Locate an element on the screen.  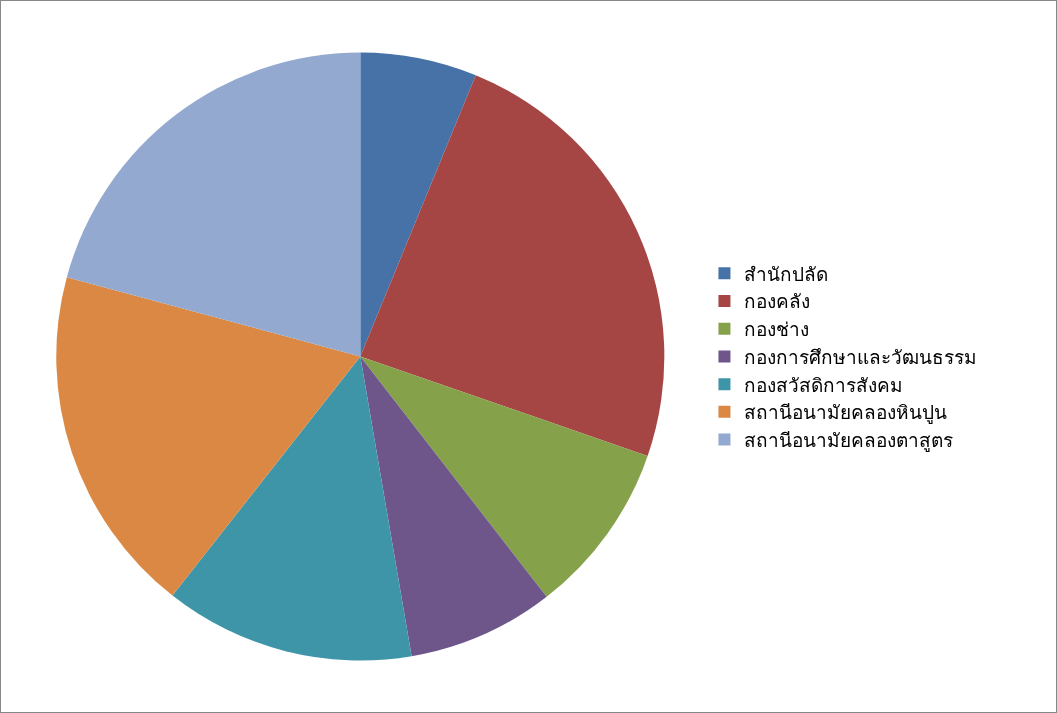
legend-label: กองสวัสดิการสังคม is located at coordinates (824, 384).